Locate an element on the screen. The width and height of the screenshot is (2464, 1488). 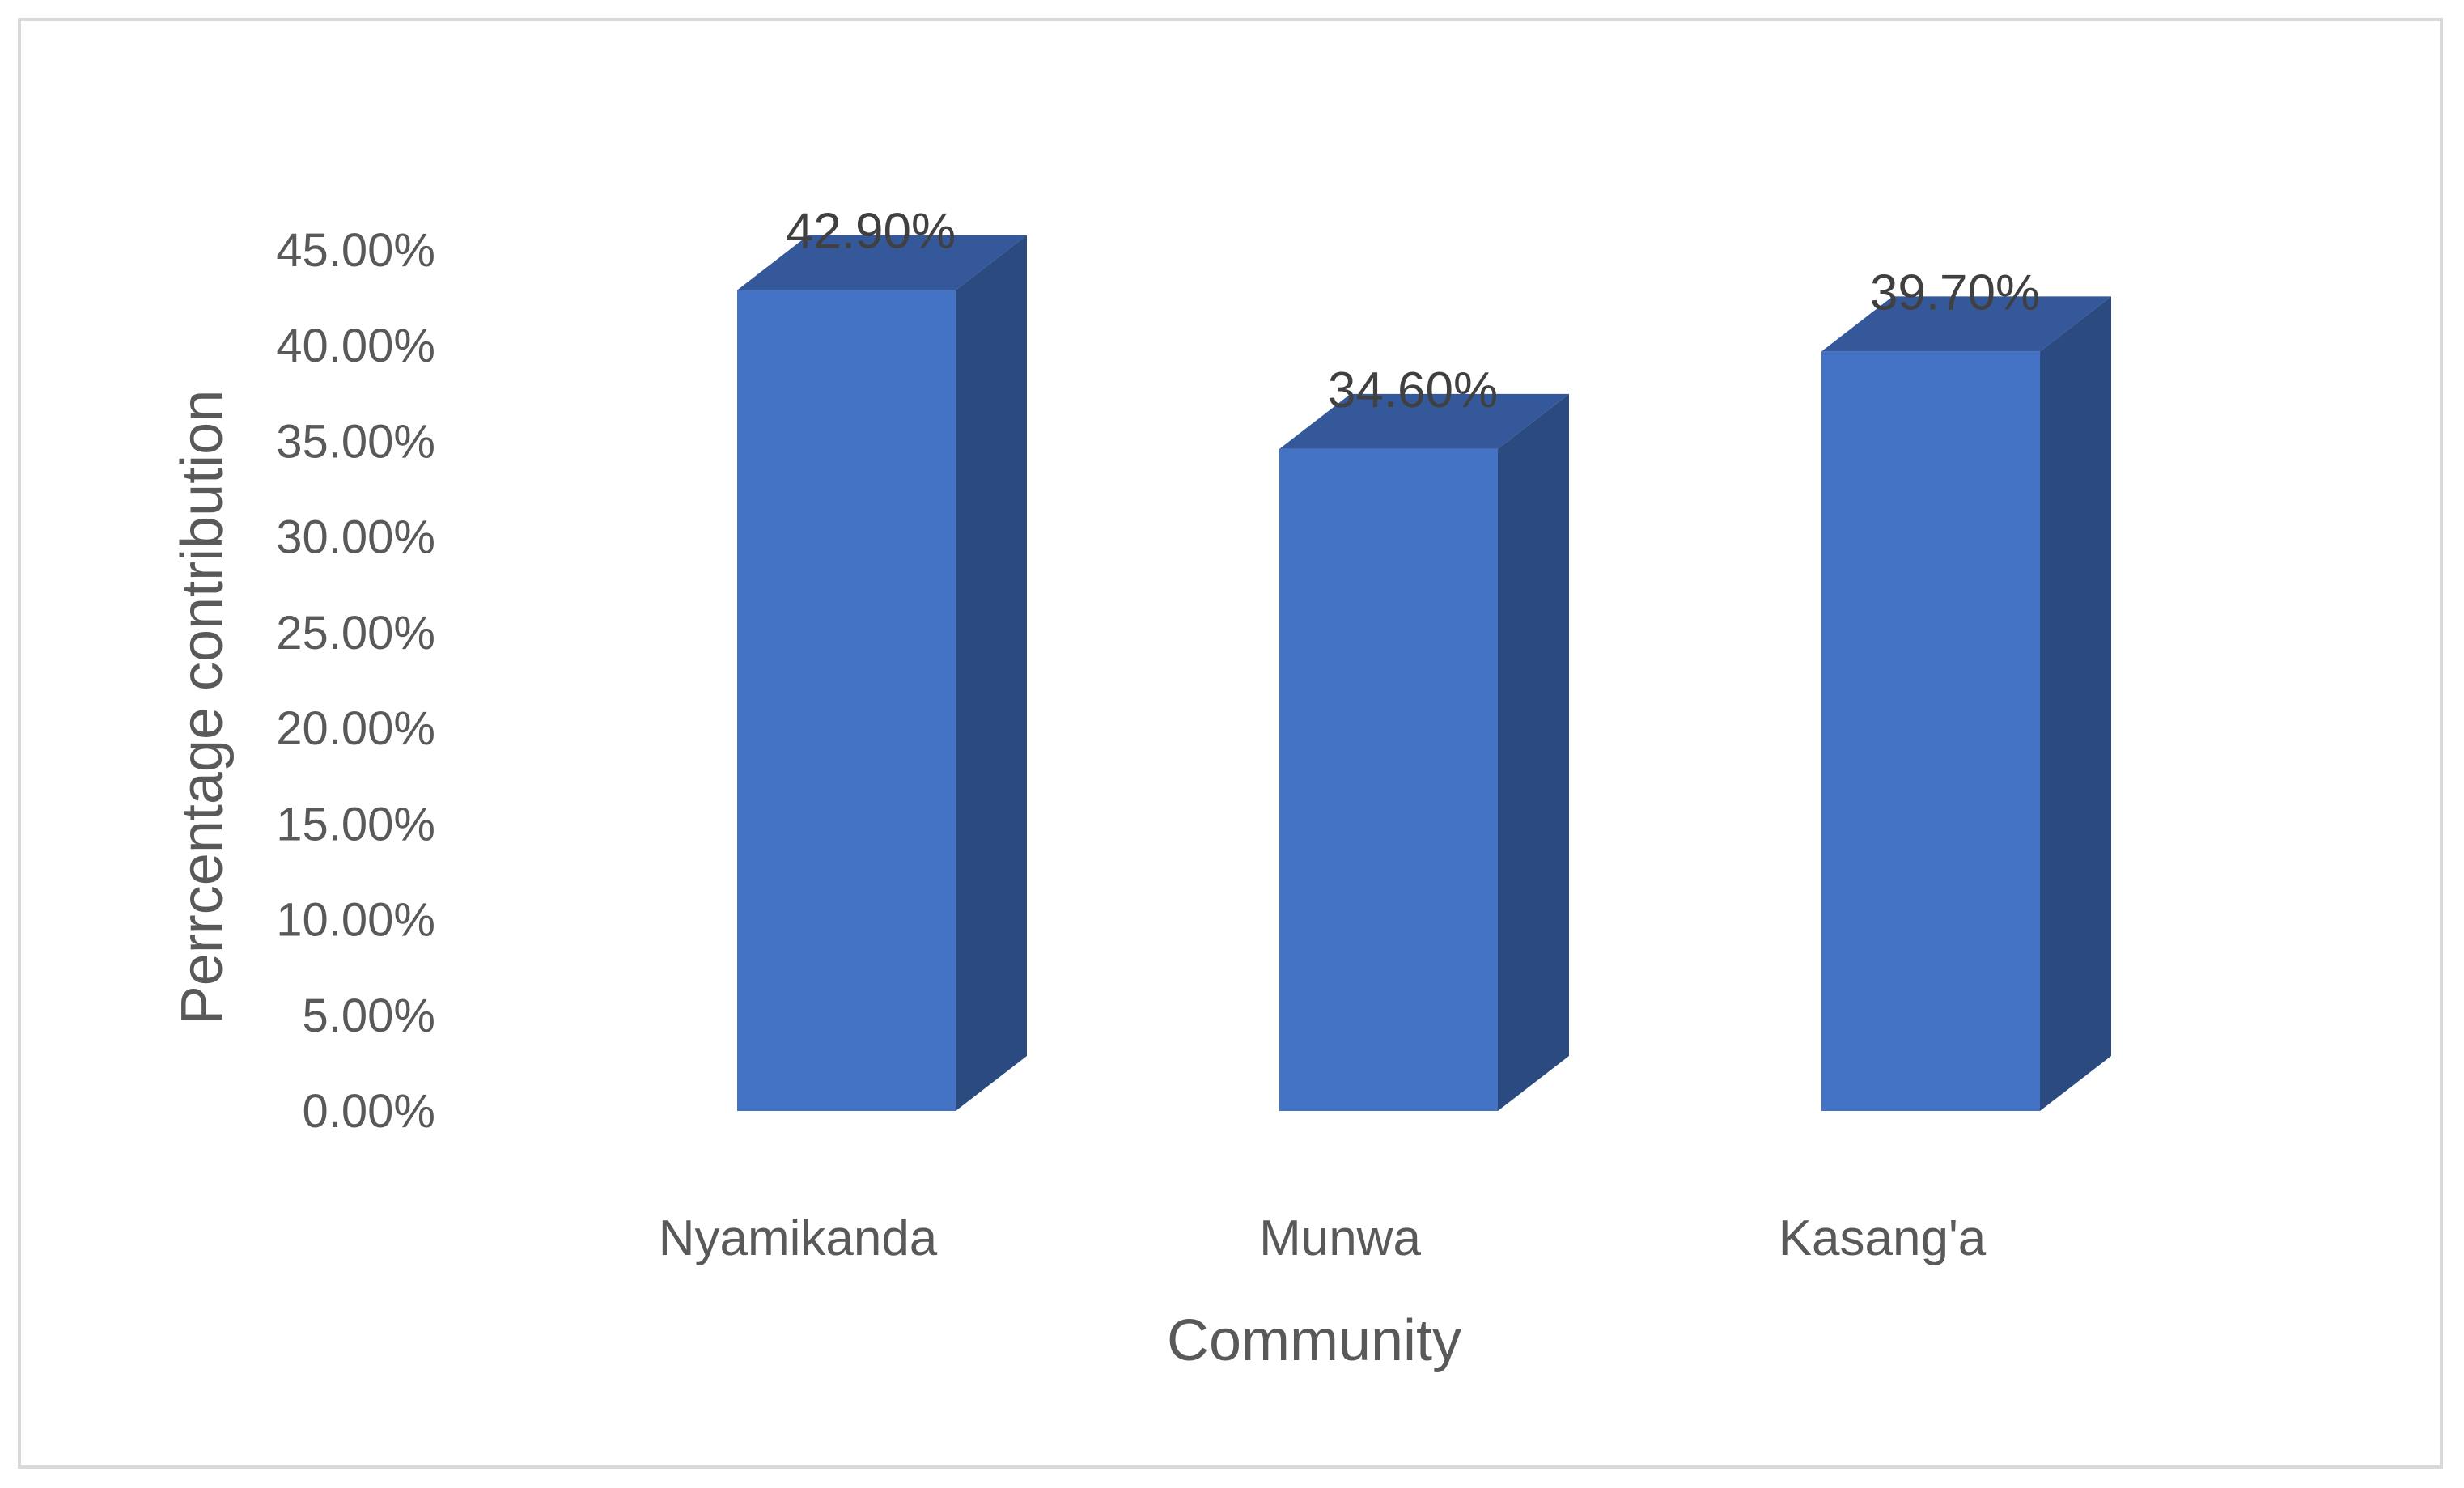
x-category-label: Nyamikanda is located at coordinates (798, 1238).